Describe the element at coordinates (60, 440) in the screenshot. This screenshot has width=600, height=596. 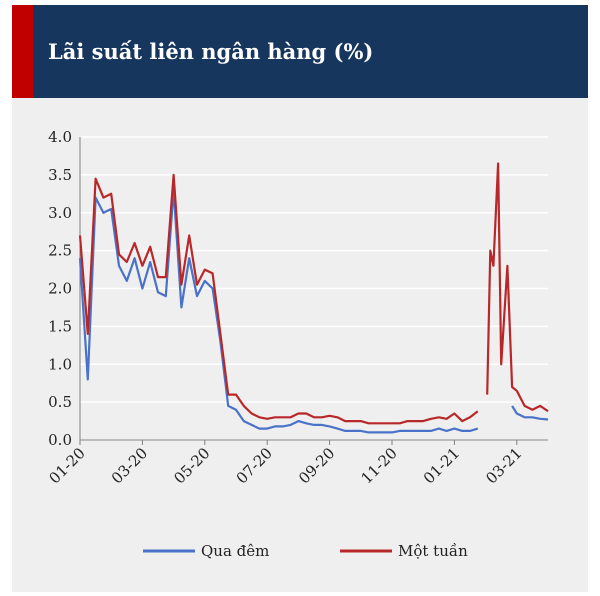
I see `y-tick-label: 0.0` at that location.